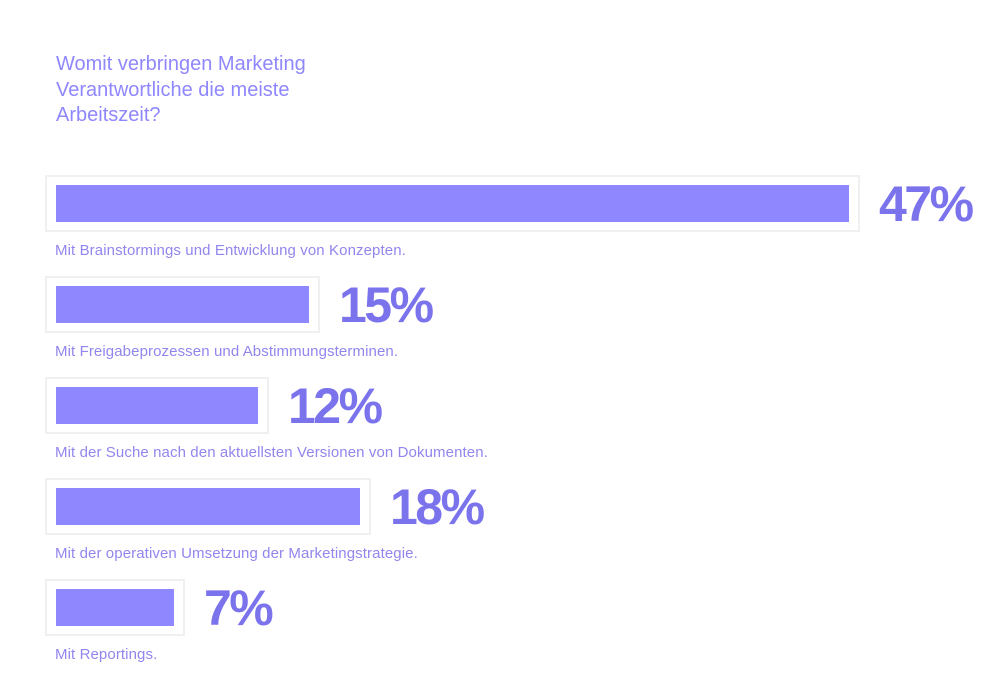 The width and height of the screenshot is (1000, 692). Describe the element at coordinates (106, 654) in the screenshot. I see `category-label: Mit Reportings.` at that location.